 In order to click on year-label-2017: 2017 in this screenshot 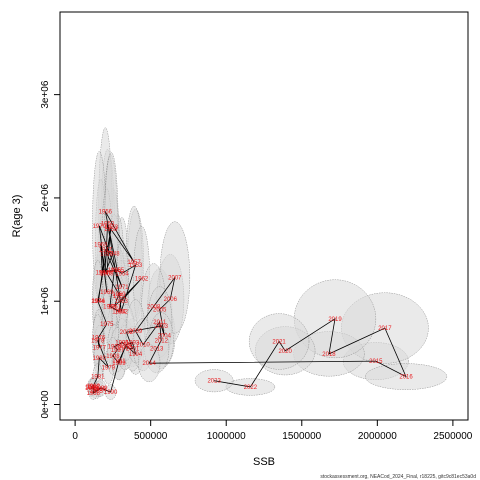, I will do `click(385, 329)`.